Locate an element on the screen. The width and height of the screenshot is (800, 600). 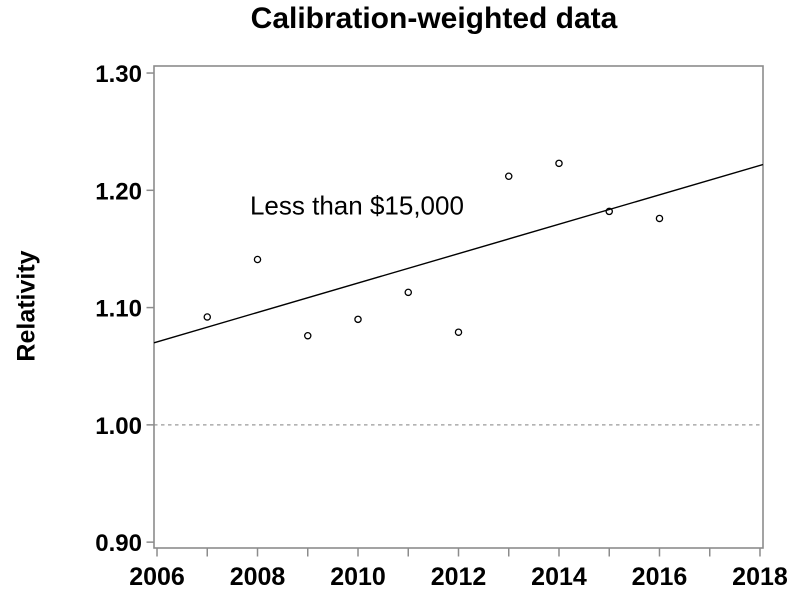
x-tick-label: 2006 is located at coordinates (157, 577).